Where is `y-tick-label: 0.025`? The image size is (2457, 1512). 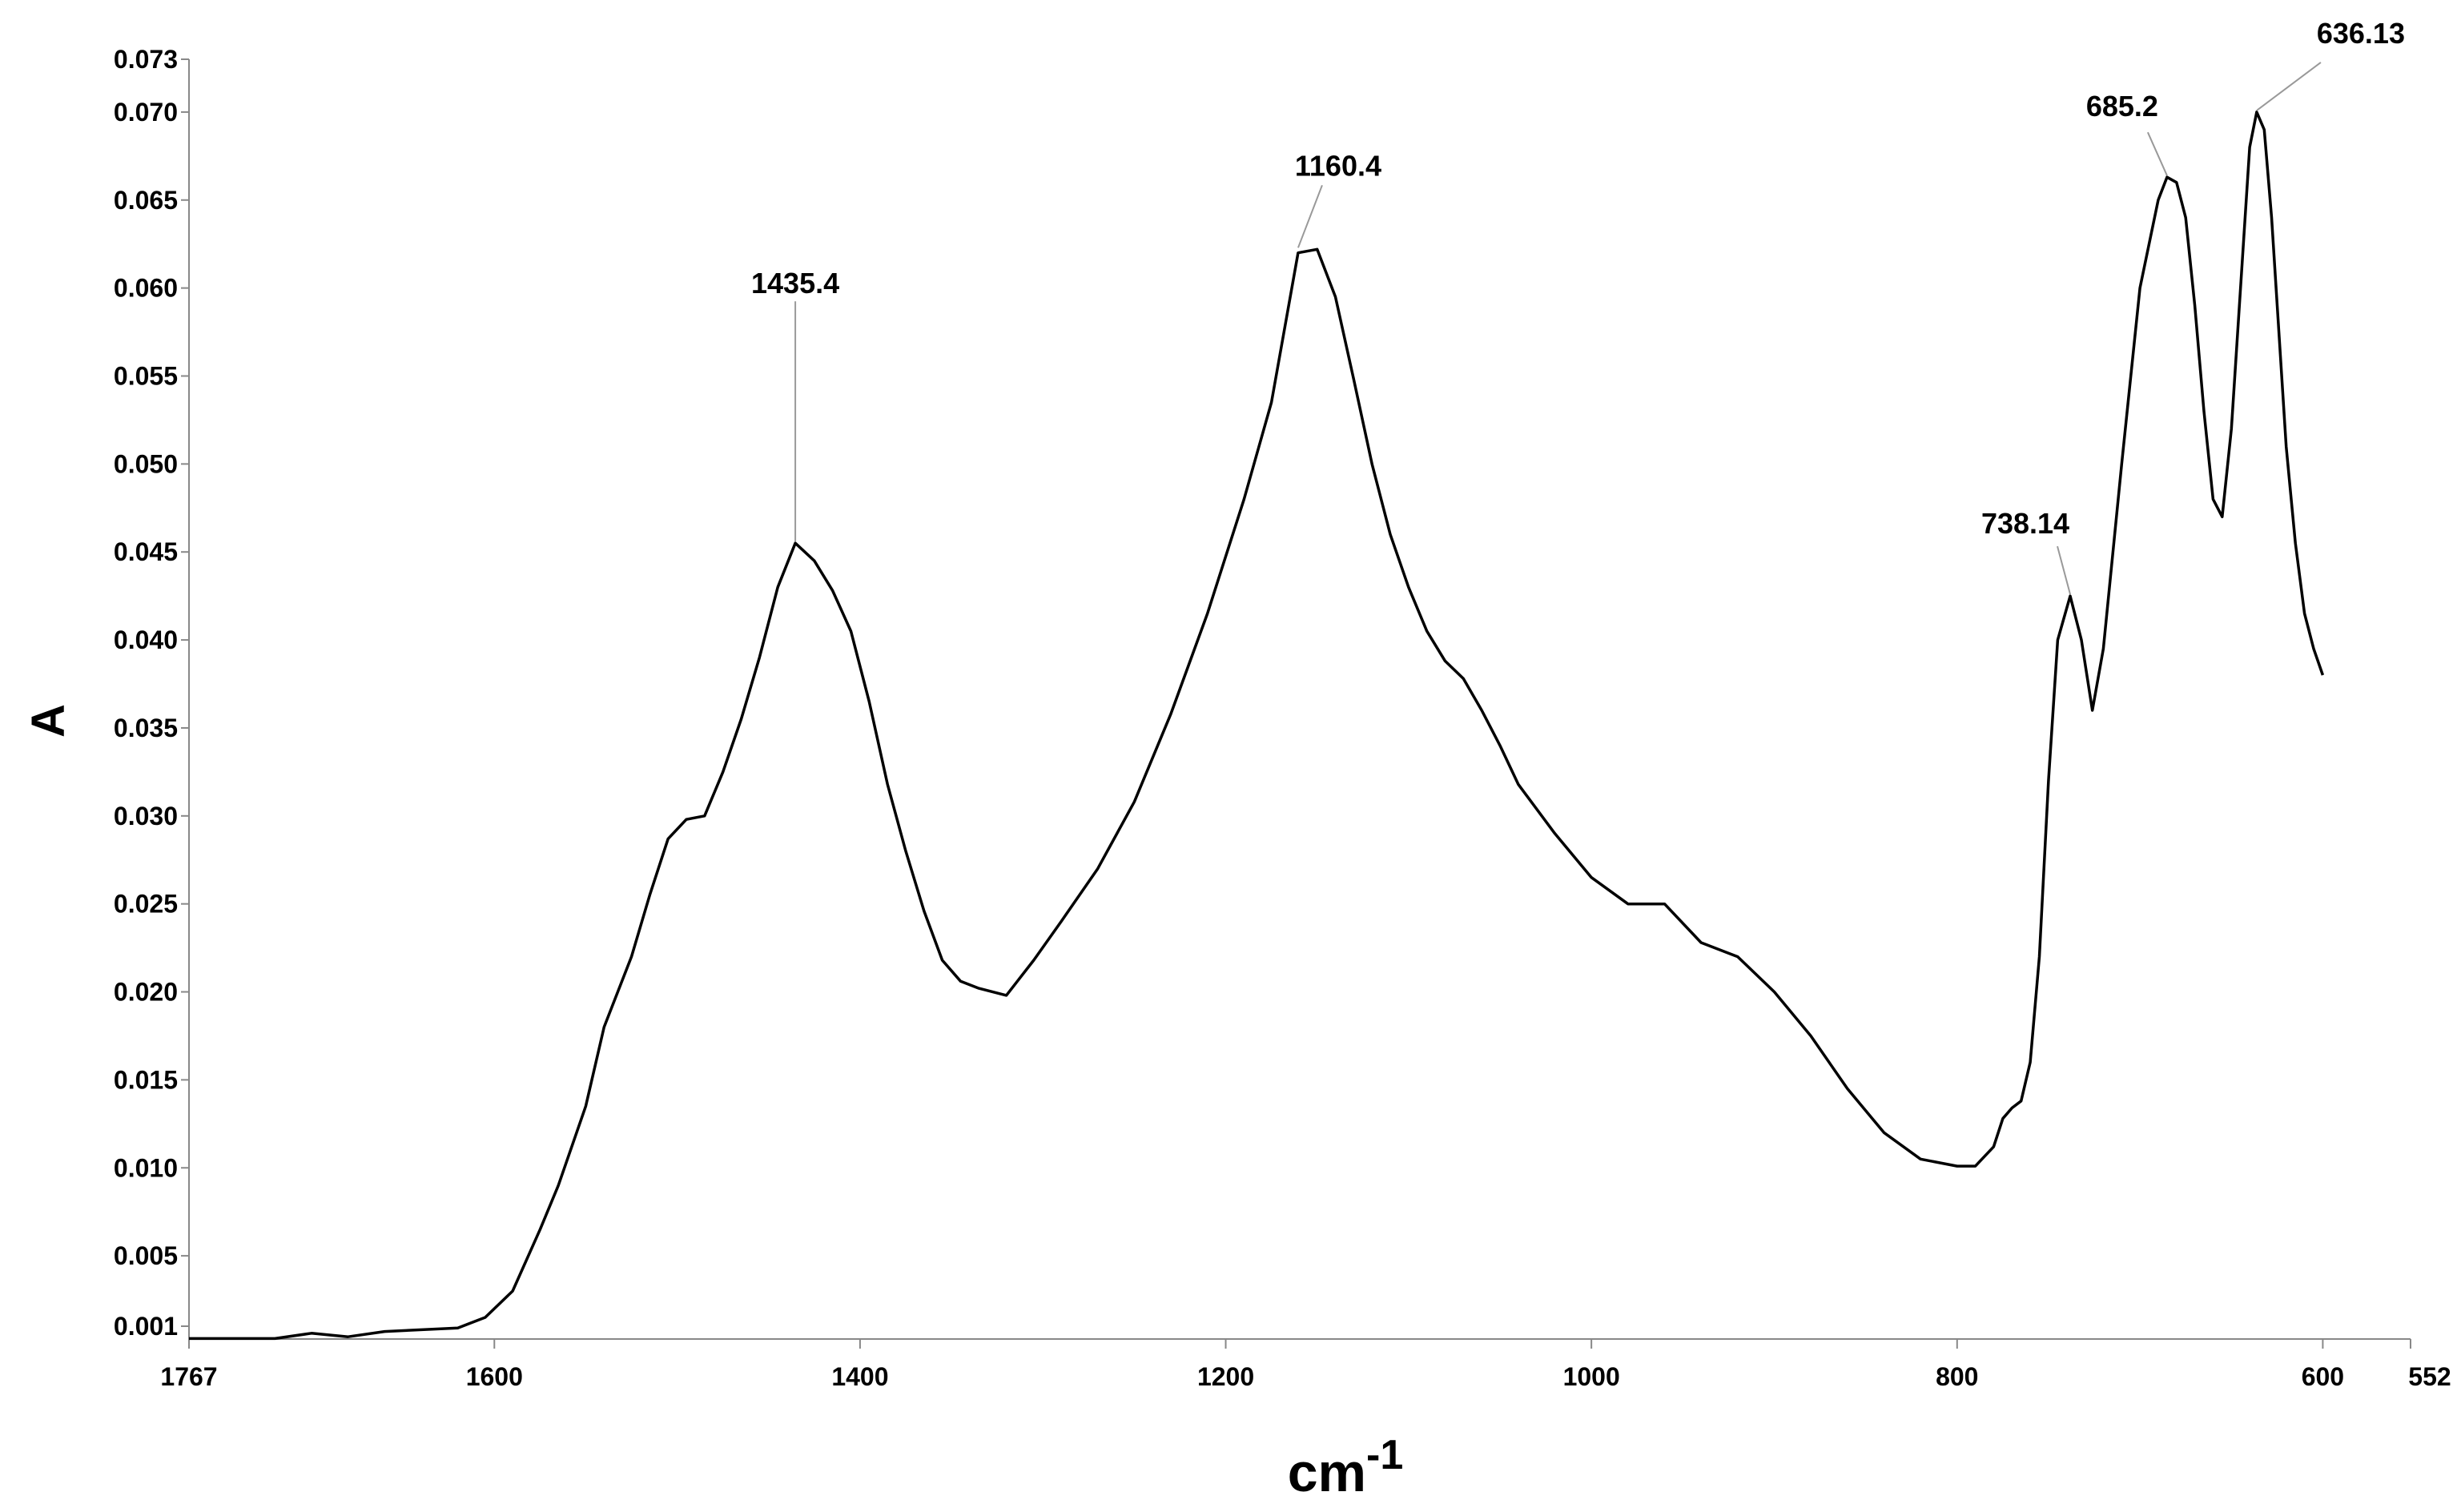 y-tick-label: 0.025 is located at coordinates (146, 904).